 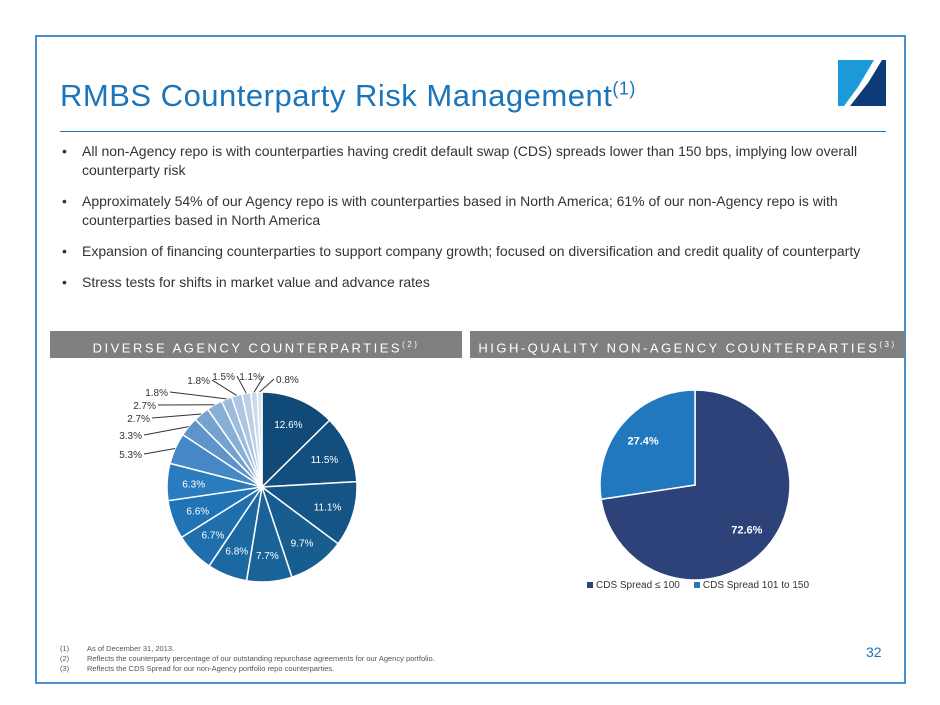 What do you see at coordinates (247, 348) in the screenshot?
I see `header-text: DIVERSE AGENCY COUNTERPARTIES` at bounding box center [247, 348].